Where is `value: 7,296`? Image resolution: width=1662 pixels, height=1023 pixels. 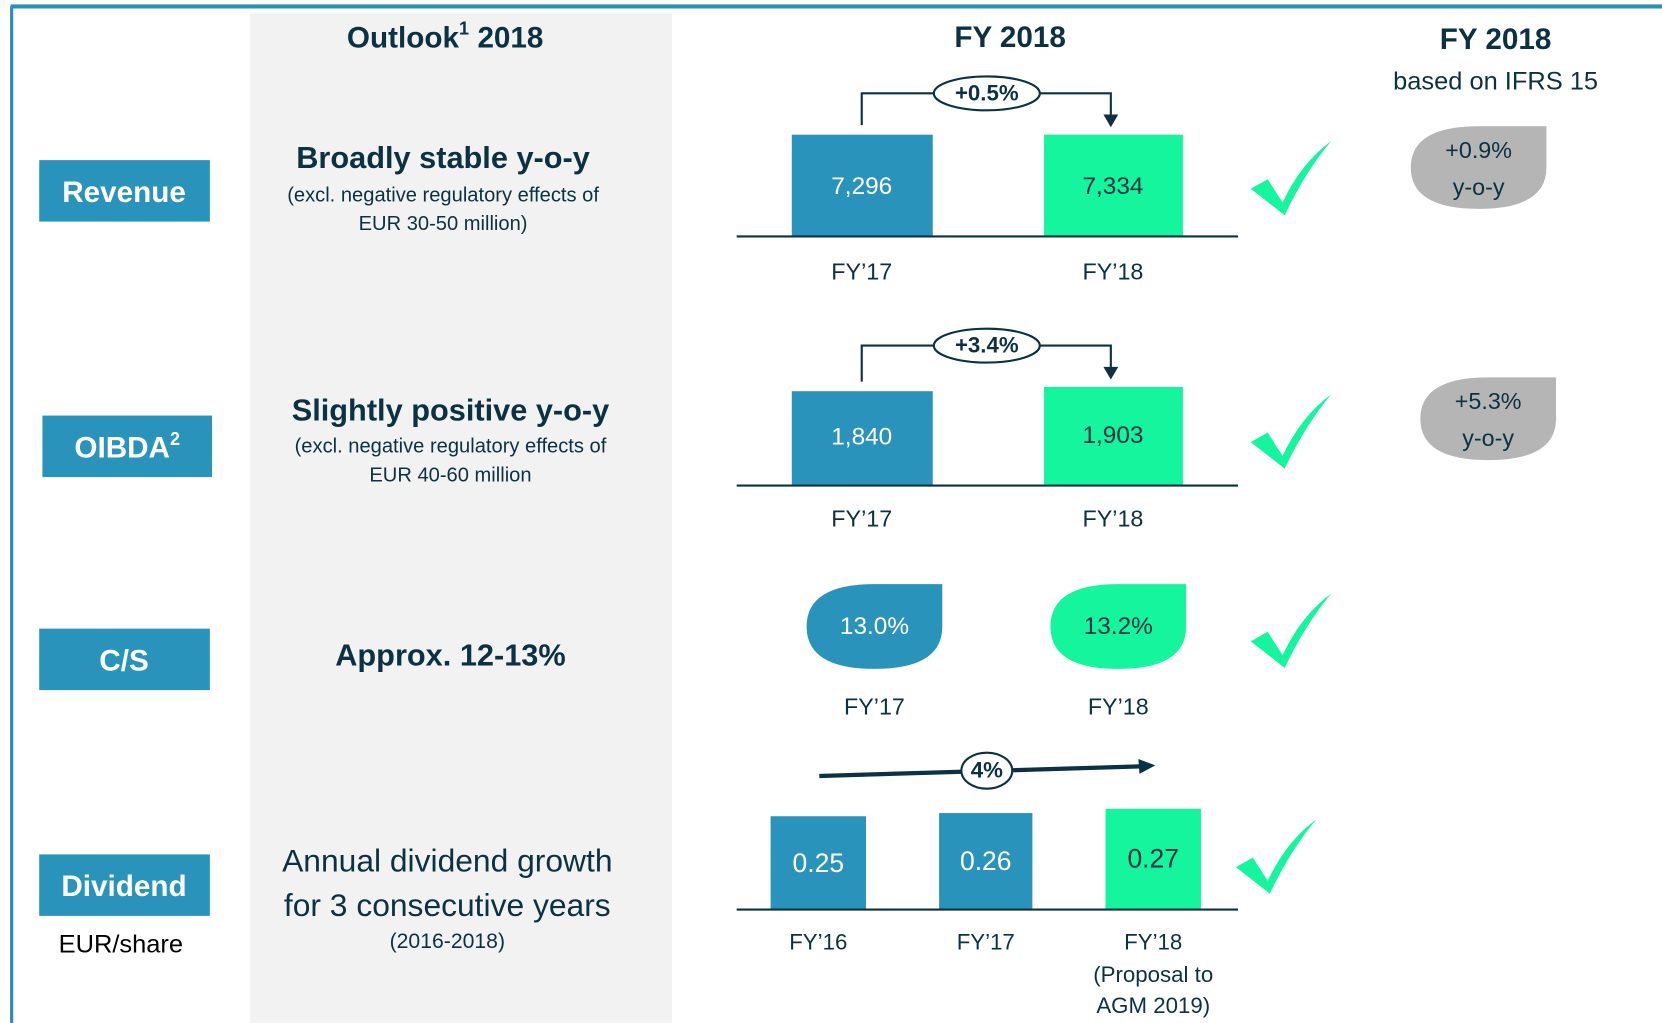 value: 7,296 is located at coordinates (861, 186).